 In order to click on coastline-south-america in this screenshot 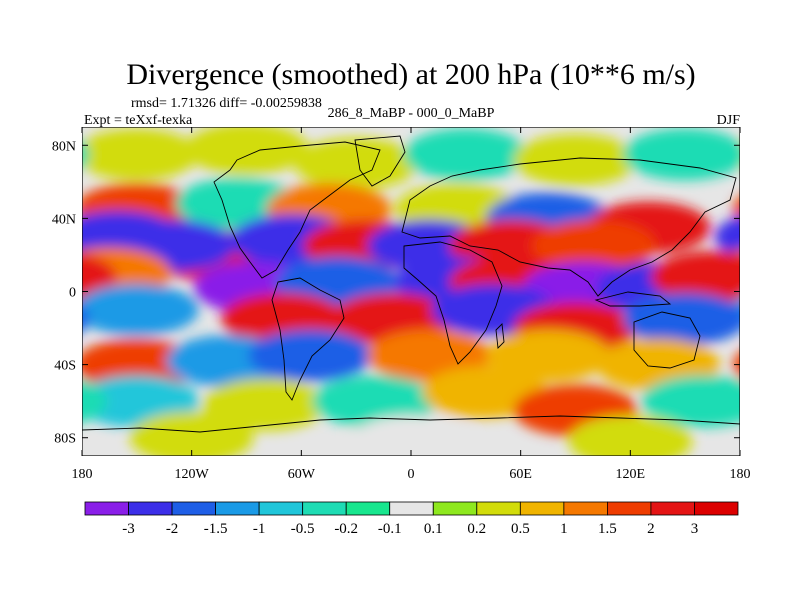, I will do `click(308, 339)`.